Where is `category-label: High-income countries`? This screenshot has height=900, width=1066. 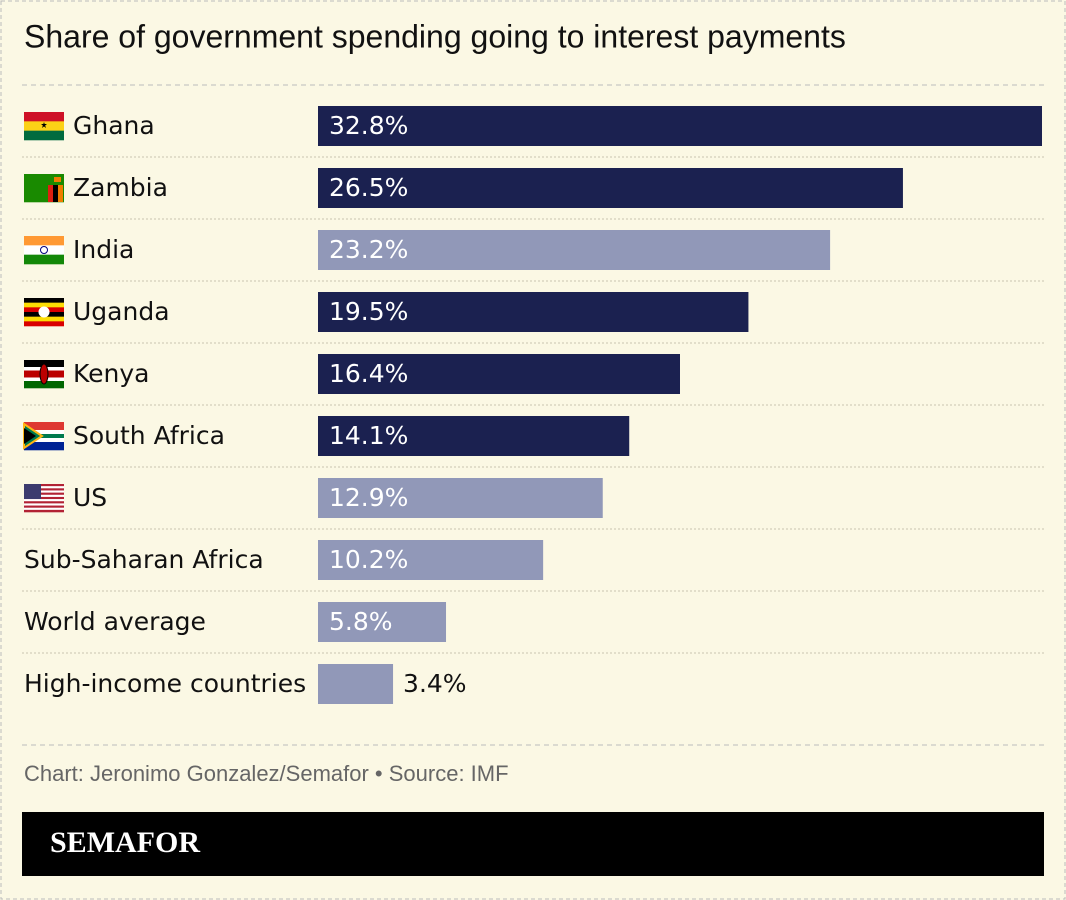
category-label: High-income countries is located at coordinates (165, 683).